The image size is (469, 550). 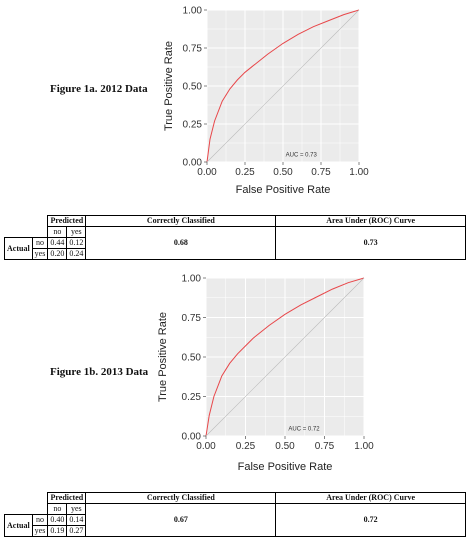 I want to click on cell-no-no: 0.40, so click(x=57, y=520).